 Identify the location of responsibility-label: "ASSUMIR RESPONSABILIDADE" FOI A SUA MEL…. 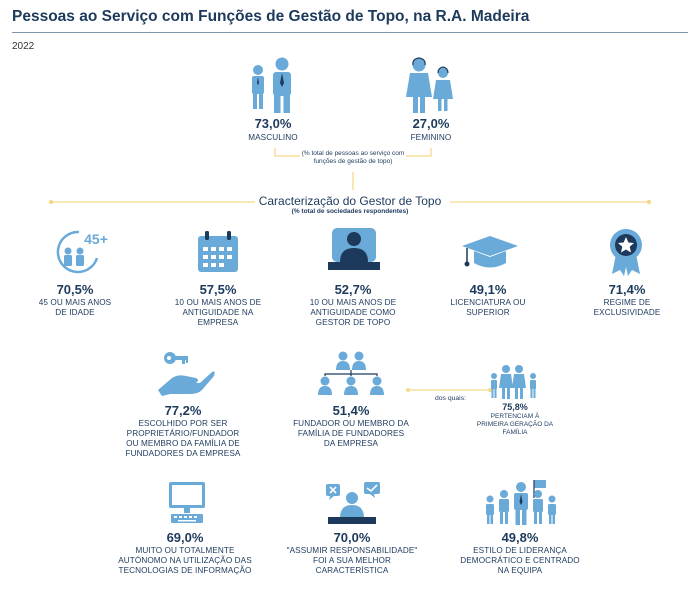
(352, 560).